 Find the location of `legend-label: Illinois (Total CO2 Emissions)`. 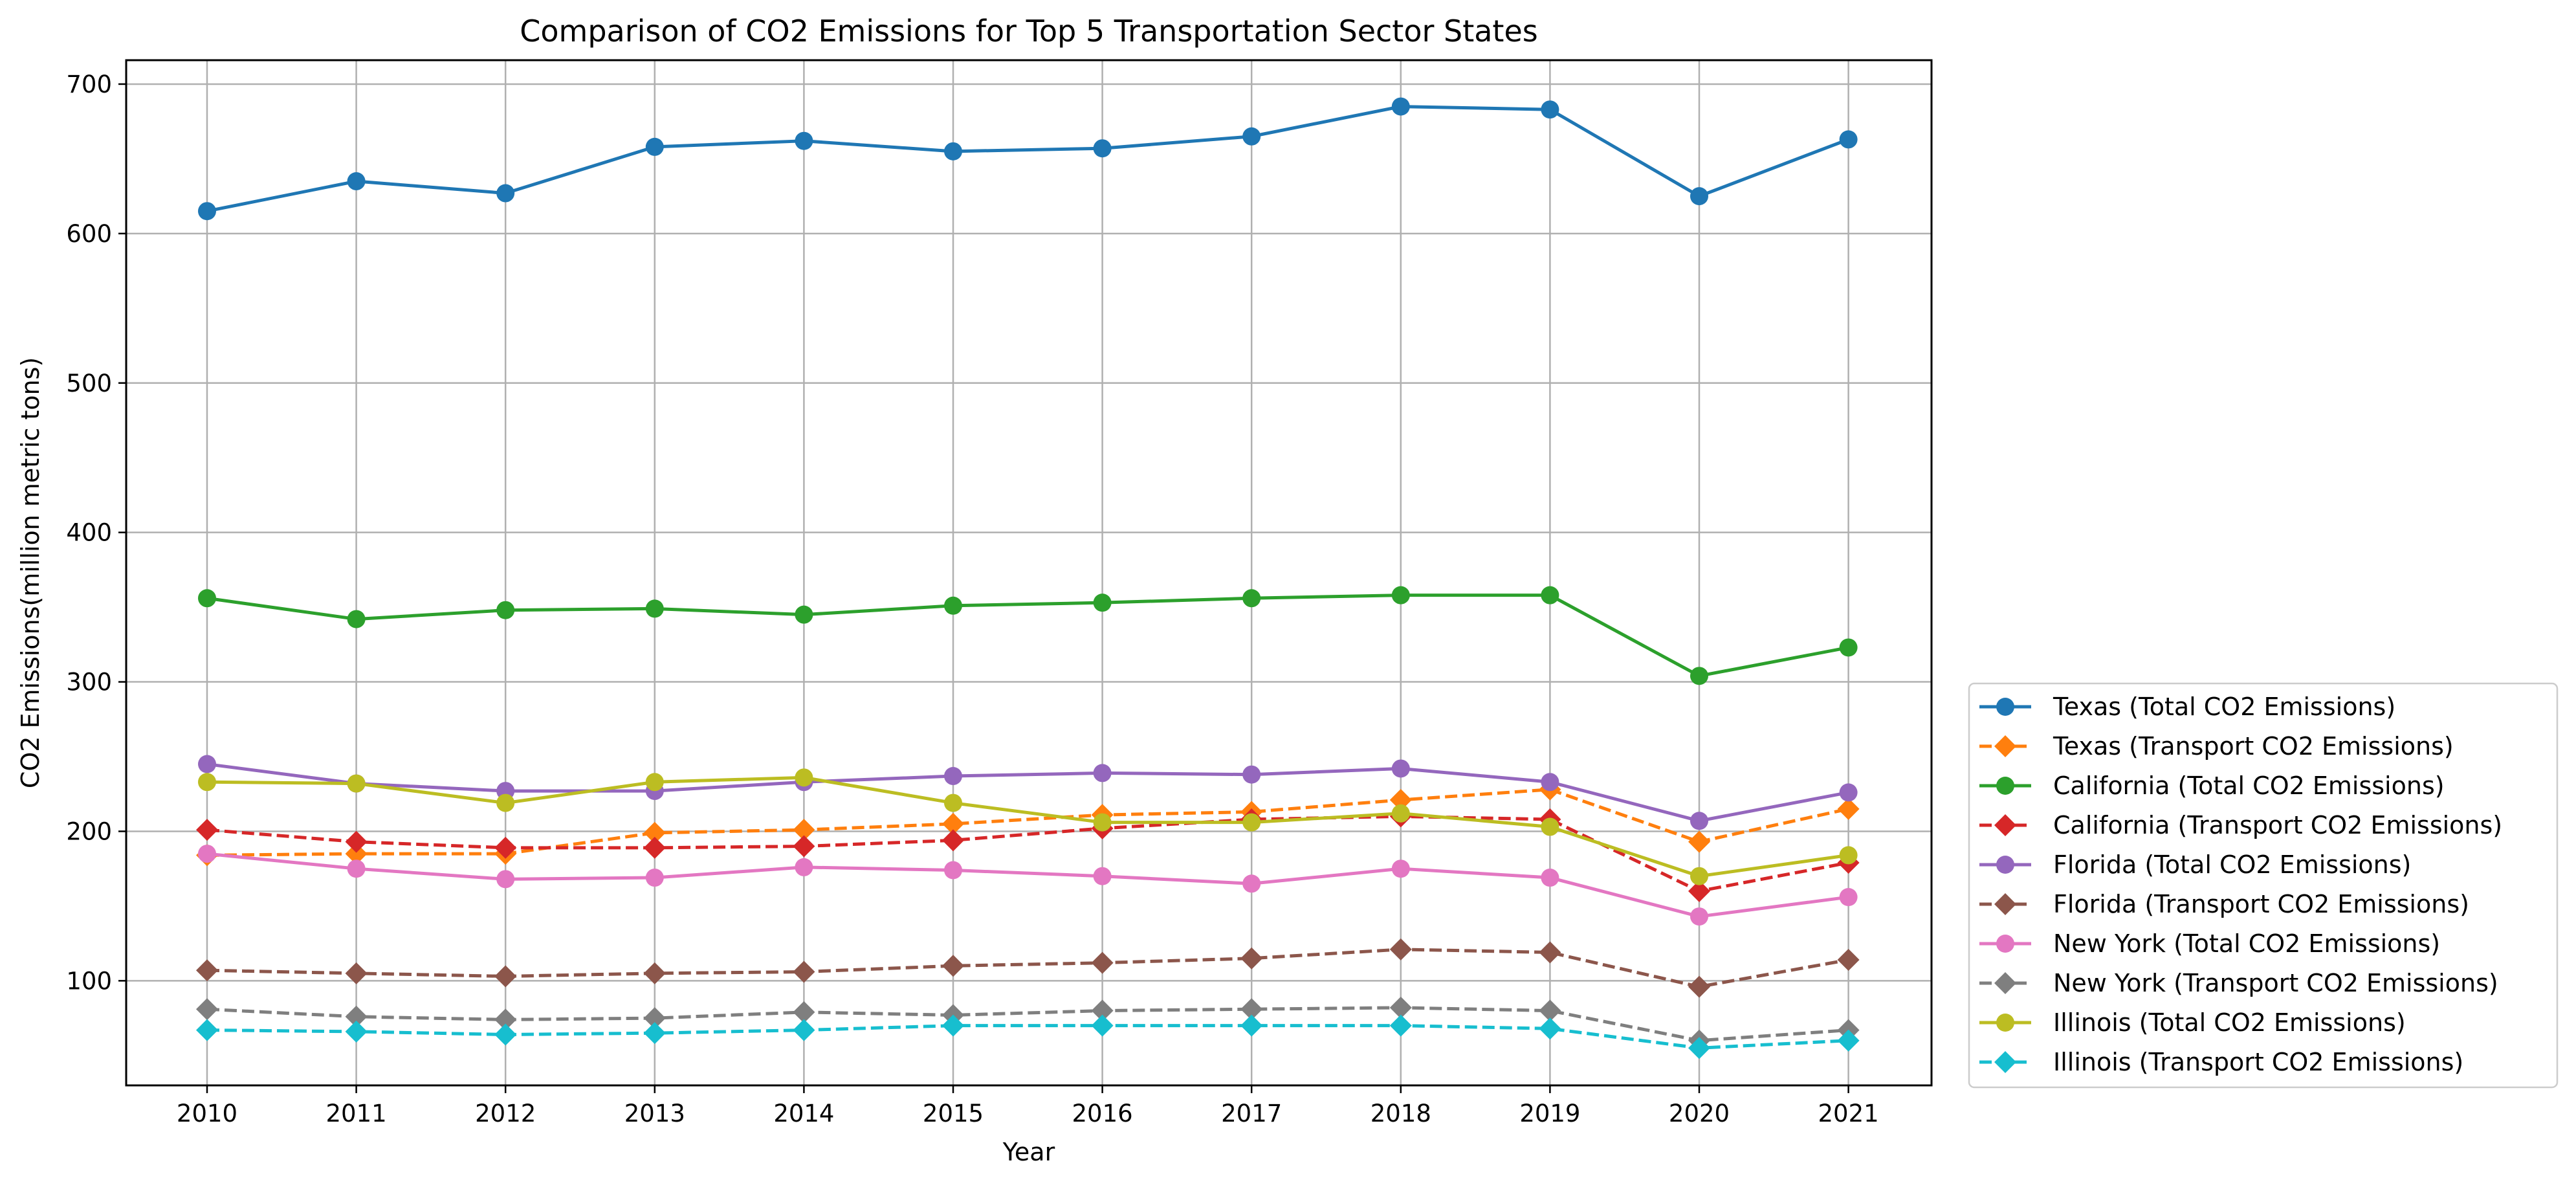

legend-label: Illinois (Total CO2 Emissions) is located at coordinates (2229, 1022).